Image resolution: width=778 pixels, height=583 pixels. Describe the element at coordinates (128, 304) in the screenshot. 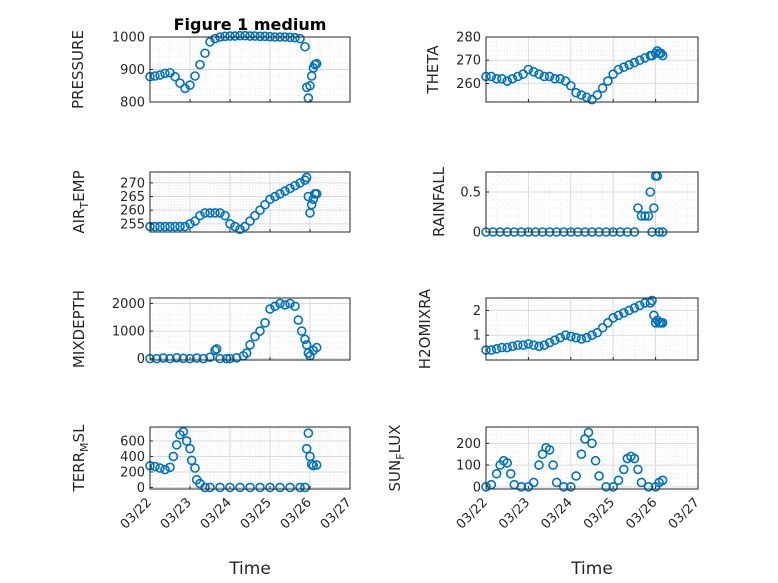

I see `y-tick-label: 2000` at that location.